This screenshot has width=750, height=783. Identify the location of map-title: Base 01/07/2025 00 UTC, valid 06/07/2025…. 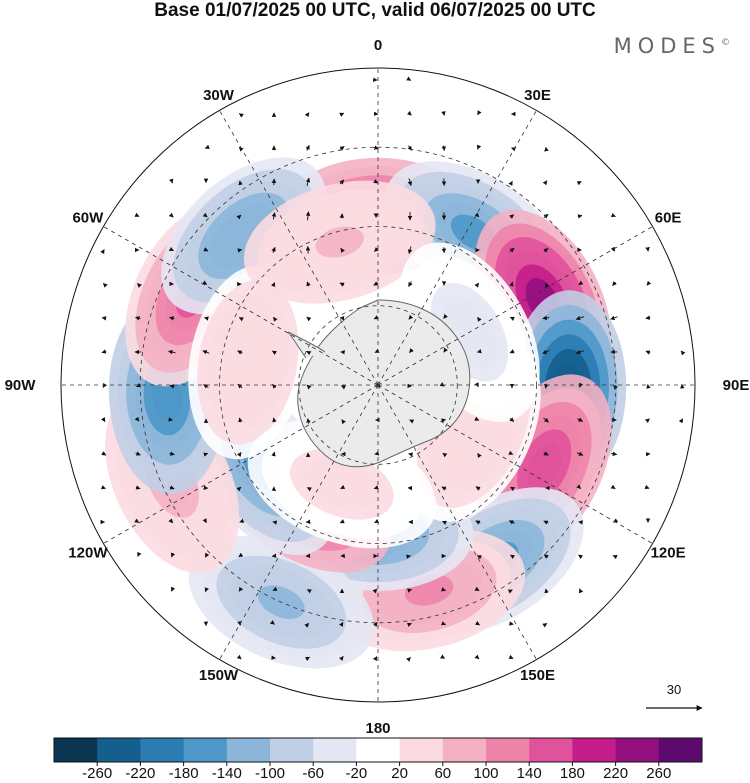
(375, 10).